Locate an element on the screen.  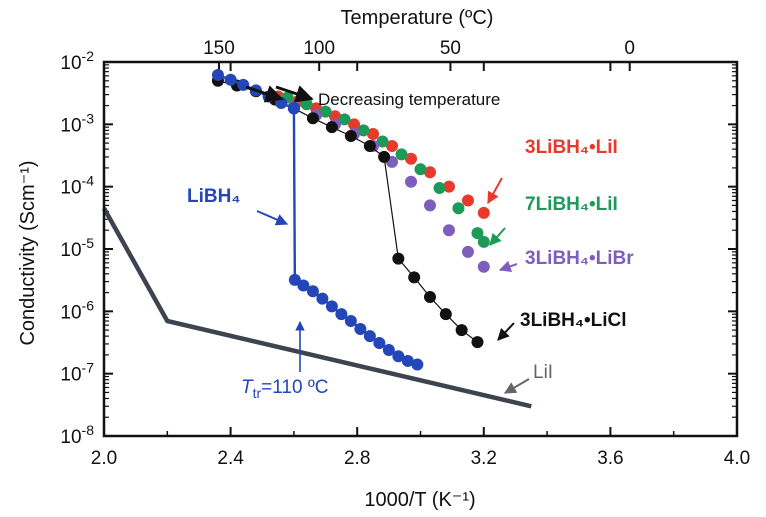
pointer-arrow-3libh4-libr is located at coordinates (508, 266).